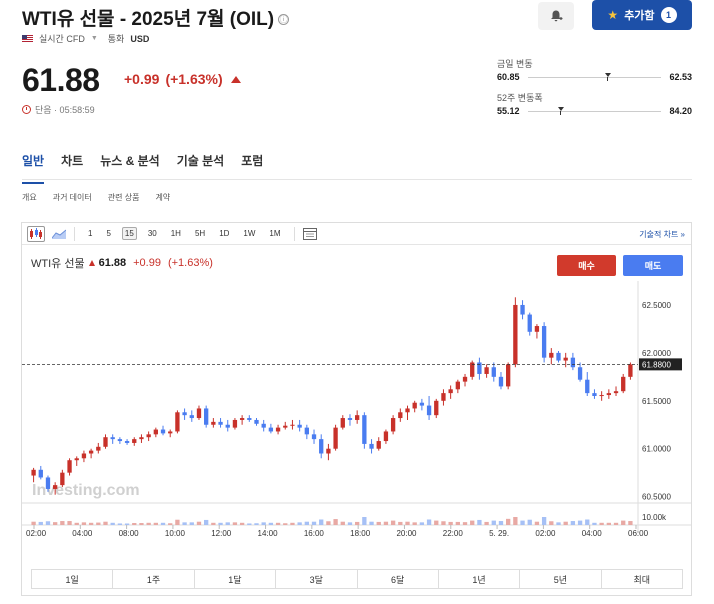  Describe the element at coordinates (175, 533) in the screenshot. I see `x-tick-label: 10:00` at that location.